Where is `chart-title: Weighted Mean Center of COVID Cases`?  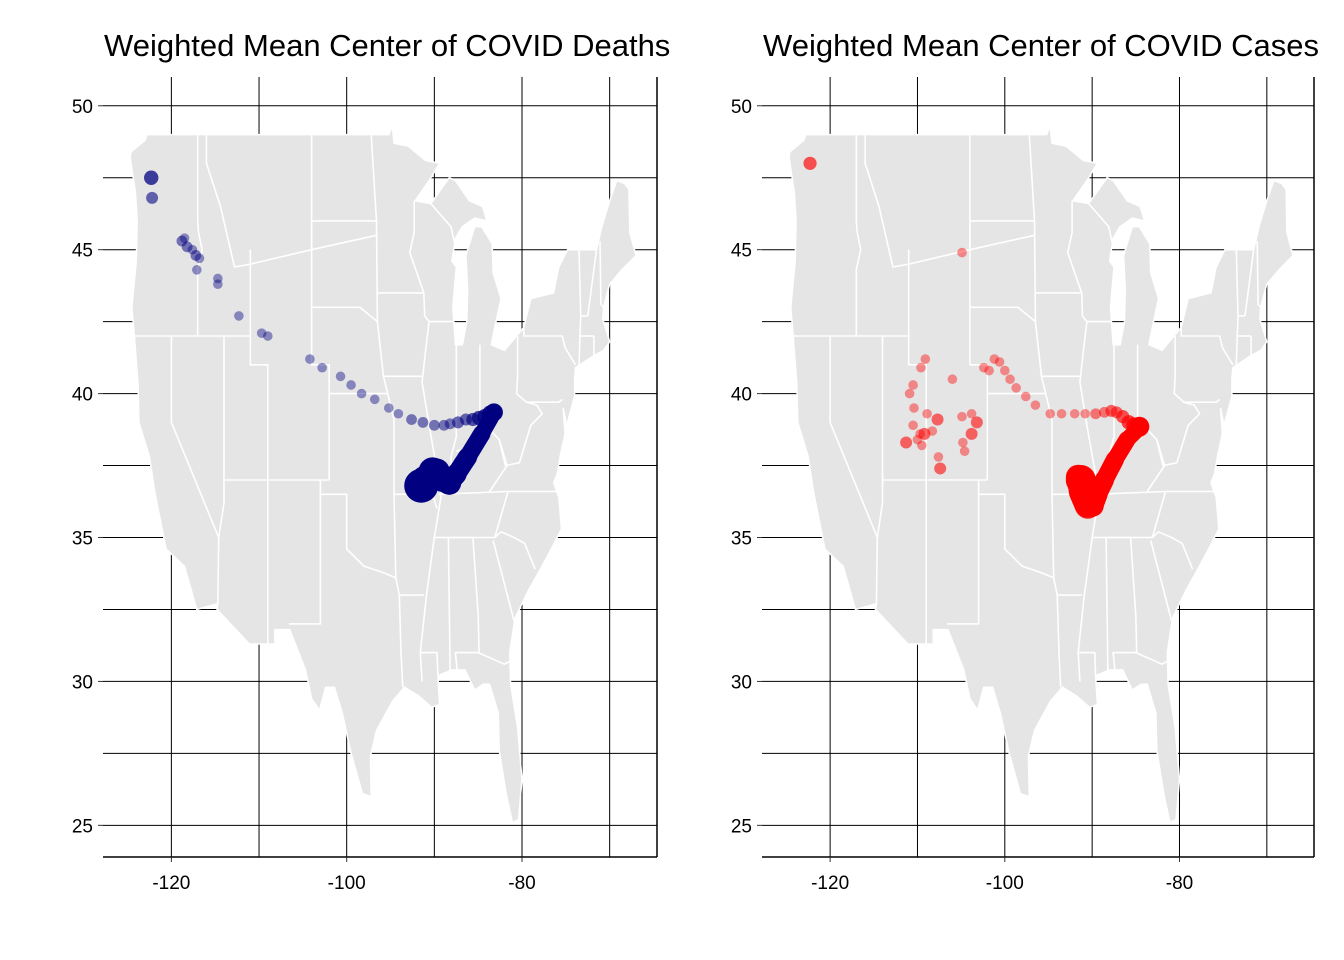 chart-title: Weighted Mean Center of COVID Cases is located at coordinates (1041, 45).